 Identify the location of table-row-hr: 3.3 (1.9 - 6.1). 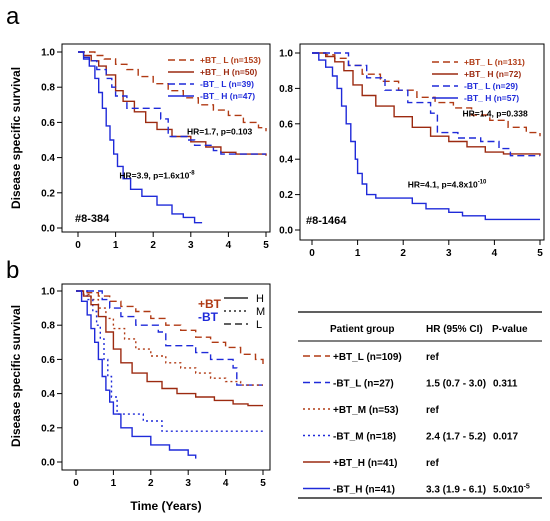
(456, 490).